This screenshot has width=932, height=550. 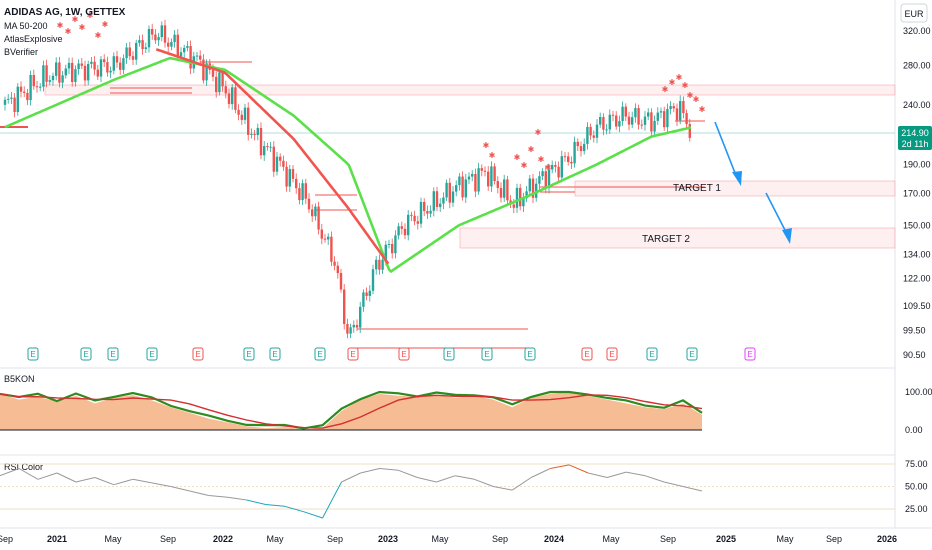 I want to click on price-tick: 99.50, so click(x=914, y=331).